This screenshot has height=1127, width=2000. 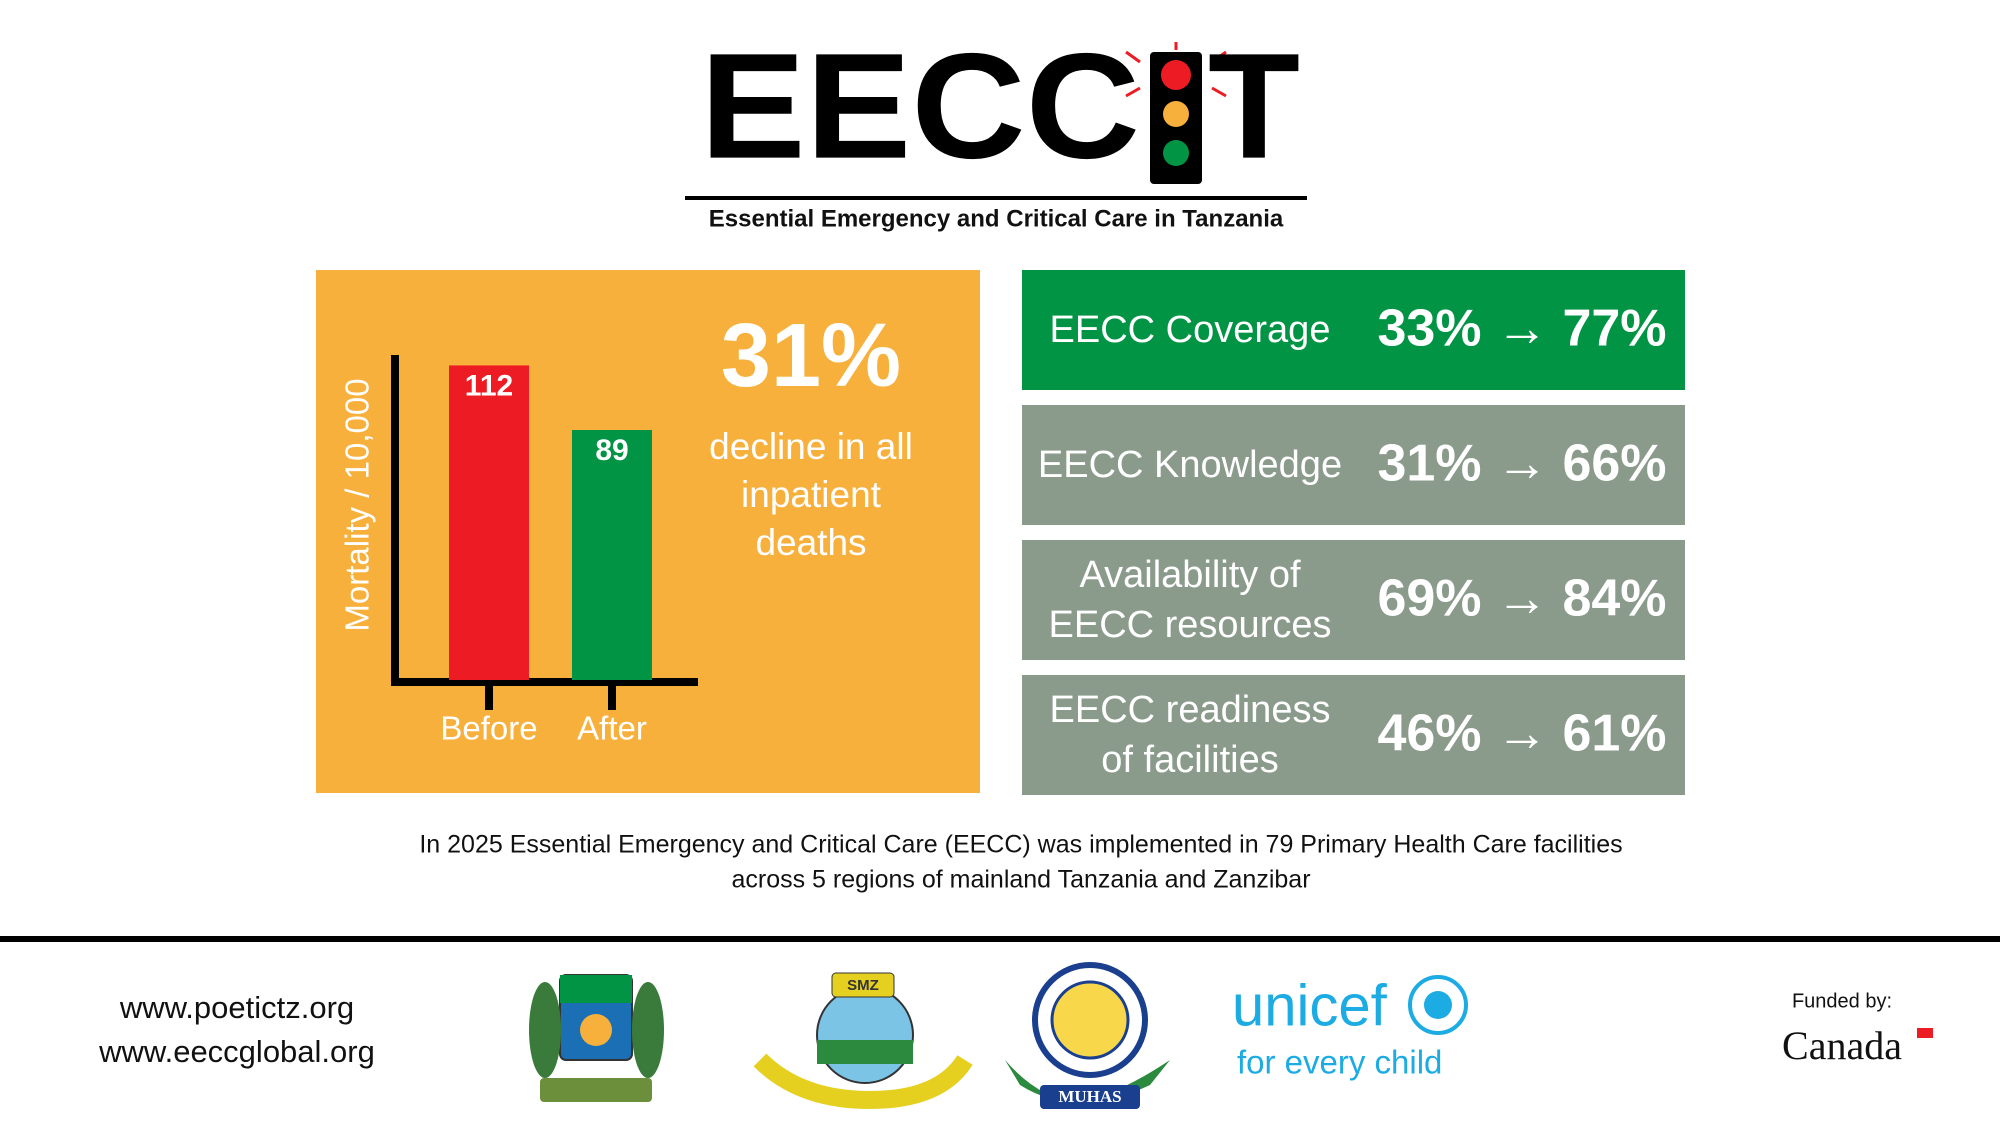 What do you see at coordinates (920, 106) in the screenshot?
I see `logo-text: EECC` at bounding box center [920, 106].